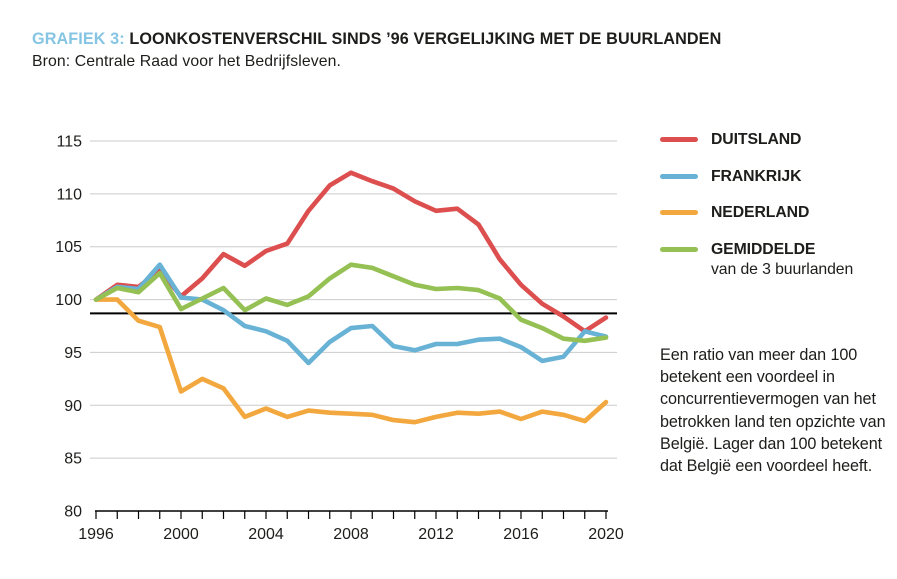 The image size is (897, 579). What do you see at coordinates (679, 250) in the screenshot?
I see `legend-swatch-gemiddelde` at bounding box center [679, 250].